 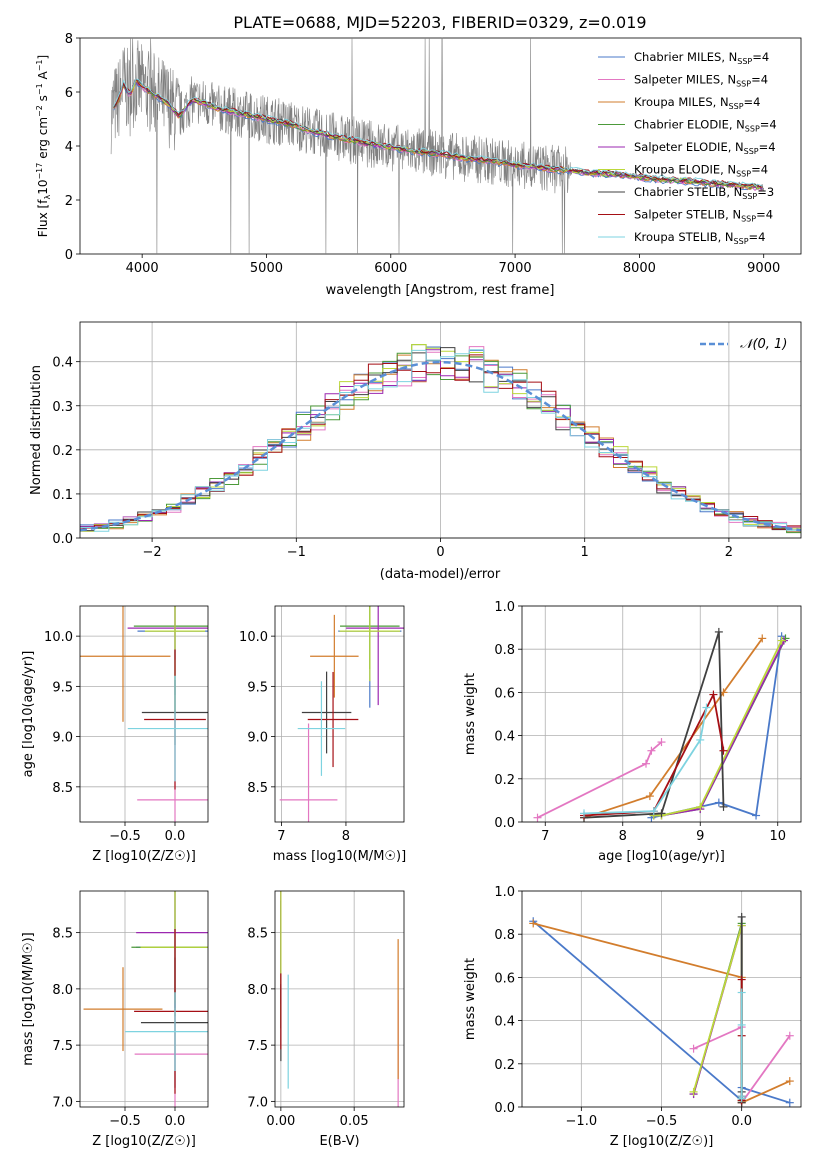 I want to click on legend-label: Kroupa STELIB, NSSP=4, so click(x=699, y=238).